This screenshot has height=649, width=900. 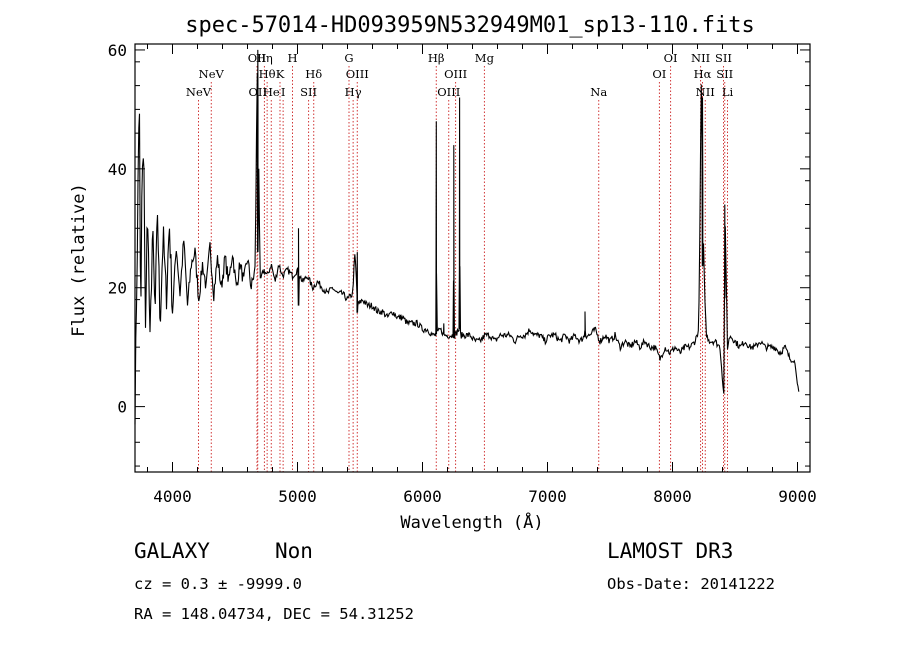 What do you see at coordinates (264, 58) in the screenshot?
I see `emission-line-label: Hη` at bounding box center [264, 58].